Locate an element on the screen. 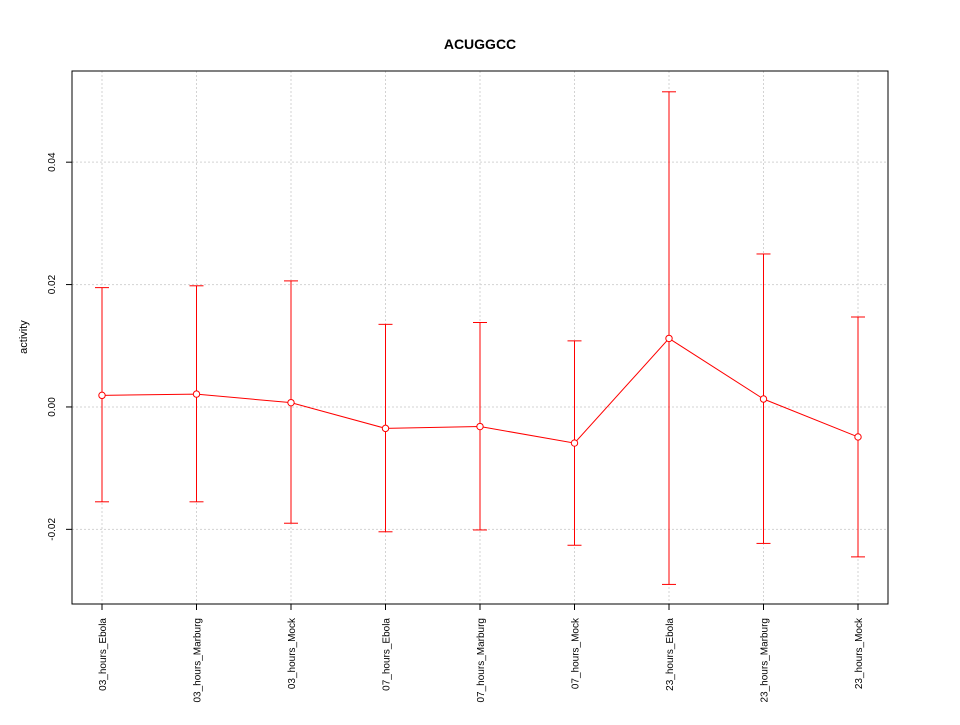 The image size is (960, 725). y-axis-label: activity is located at coordinates (24, 337).